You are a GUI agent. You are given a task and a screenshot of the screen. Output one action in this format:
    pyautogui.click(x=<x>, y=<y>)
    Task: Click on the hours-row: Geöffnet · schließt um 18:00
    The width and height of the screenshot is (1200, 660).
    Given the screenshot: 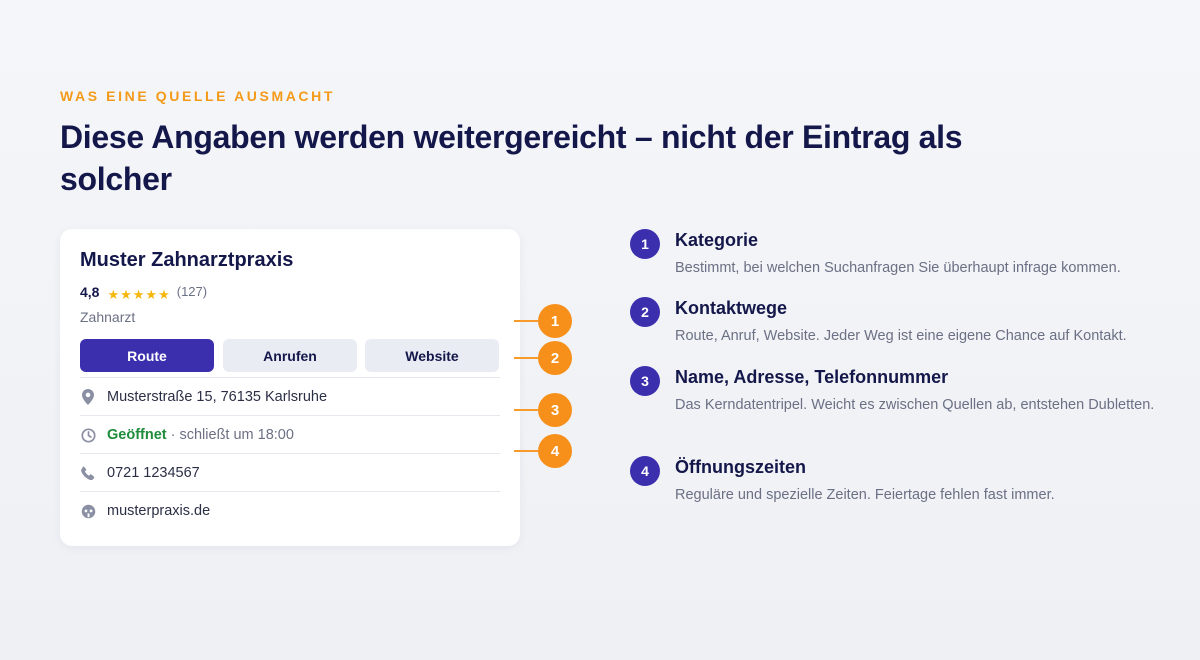 What is the action you would take?
    pyautogui.click(x=290, y=435)
    